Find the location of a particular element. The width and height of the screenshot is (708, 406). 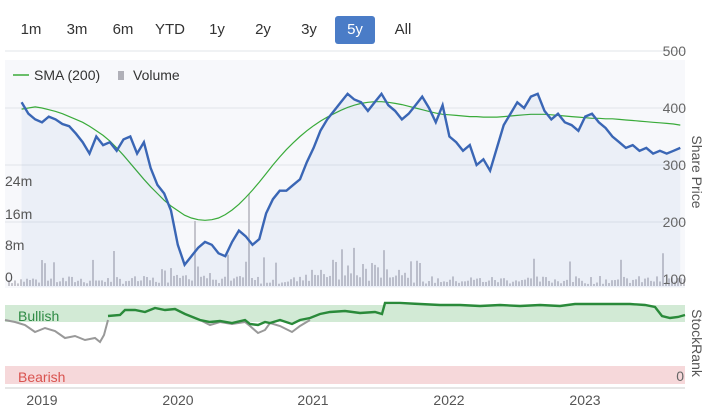

range-button-2y: 2y is located at coordinates (263, 29).